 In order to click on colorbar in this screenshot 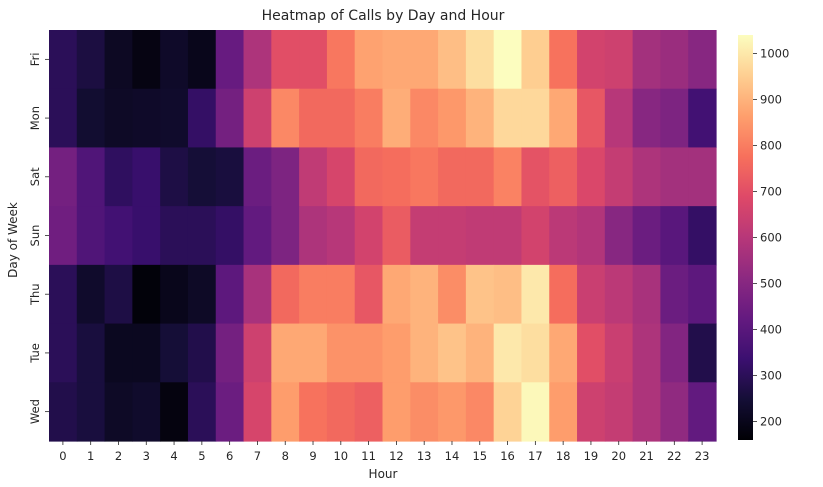, I will do `click(745, 237)`.